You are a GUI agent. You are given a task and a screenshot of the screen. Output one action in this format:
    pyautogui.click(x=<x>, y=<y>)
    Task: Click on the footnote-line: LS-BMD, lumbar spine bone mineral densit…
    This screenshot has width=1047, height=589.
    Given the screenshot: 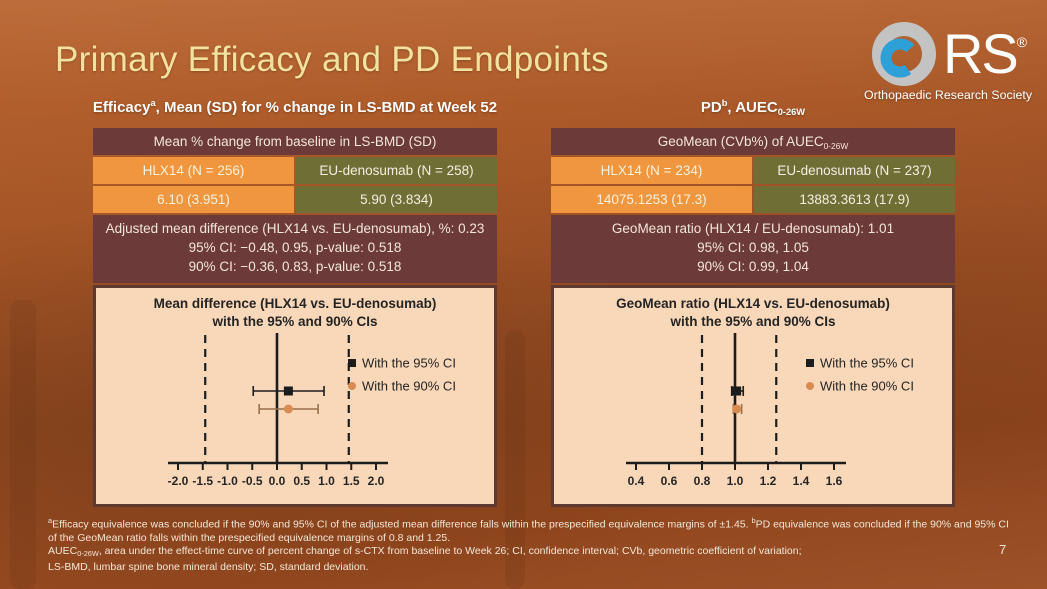 What is the action you would take?
    pyautogui.click(x=208, y=566)
    